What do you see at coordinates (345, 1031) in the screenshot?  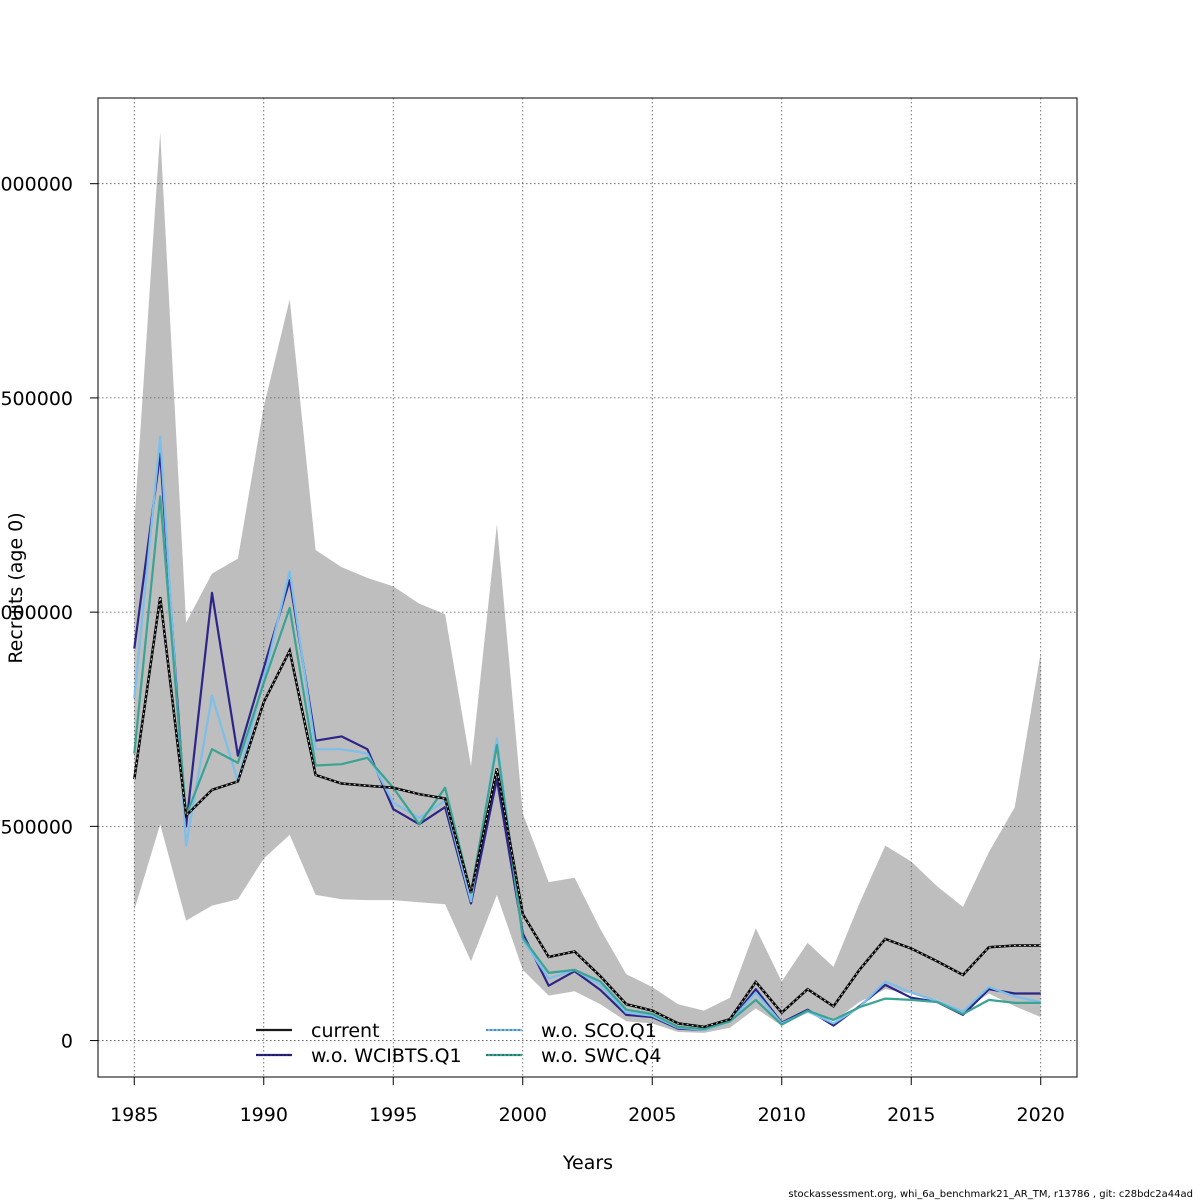 I see `legend-label: current` at bounding box center [345, 1031].